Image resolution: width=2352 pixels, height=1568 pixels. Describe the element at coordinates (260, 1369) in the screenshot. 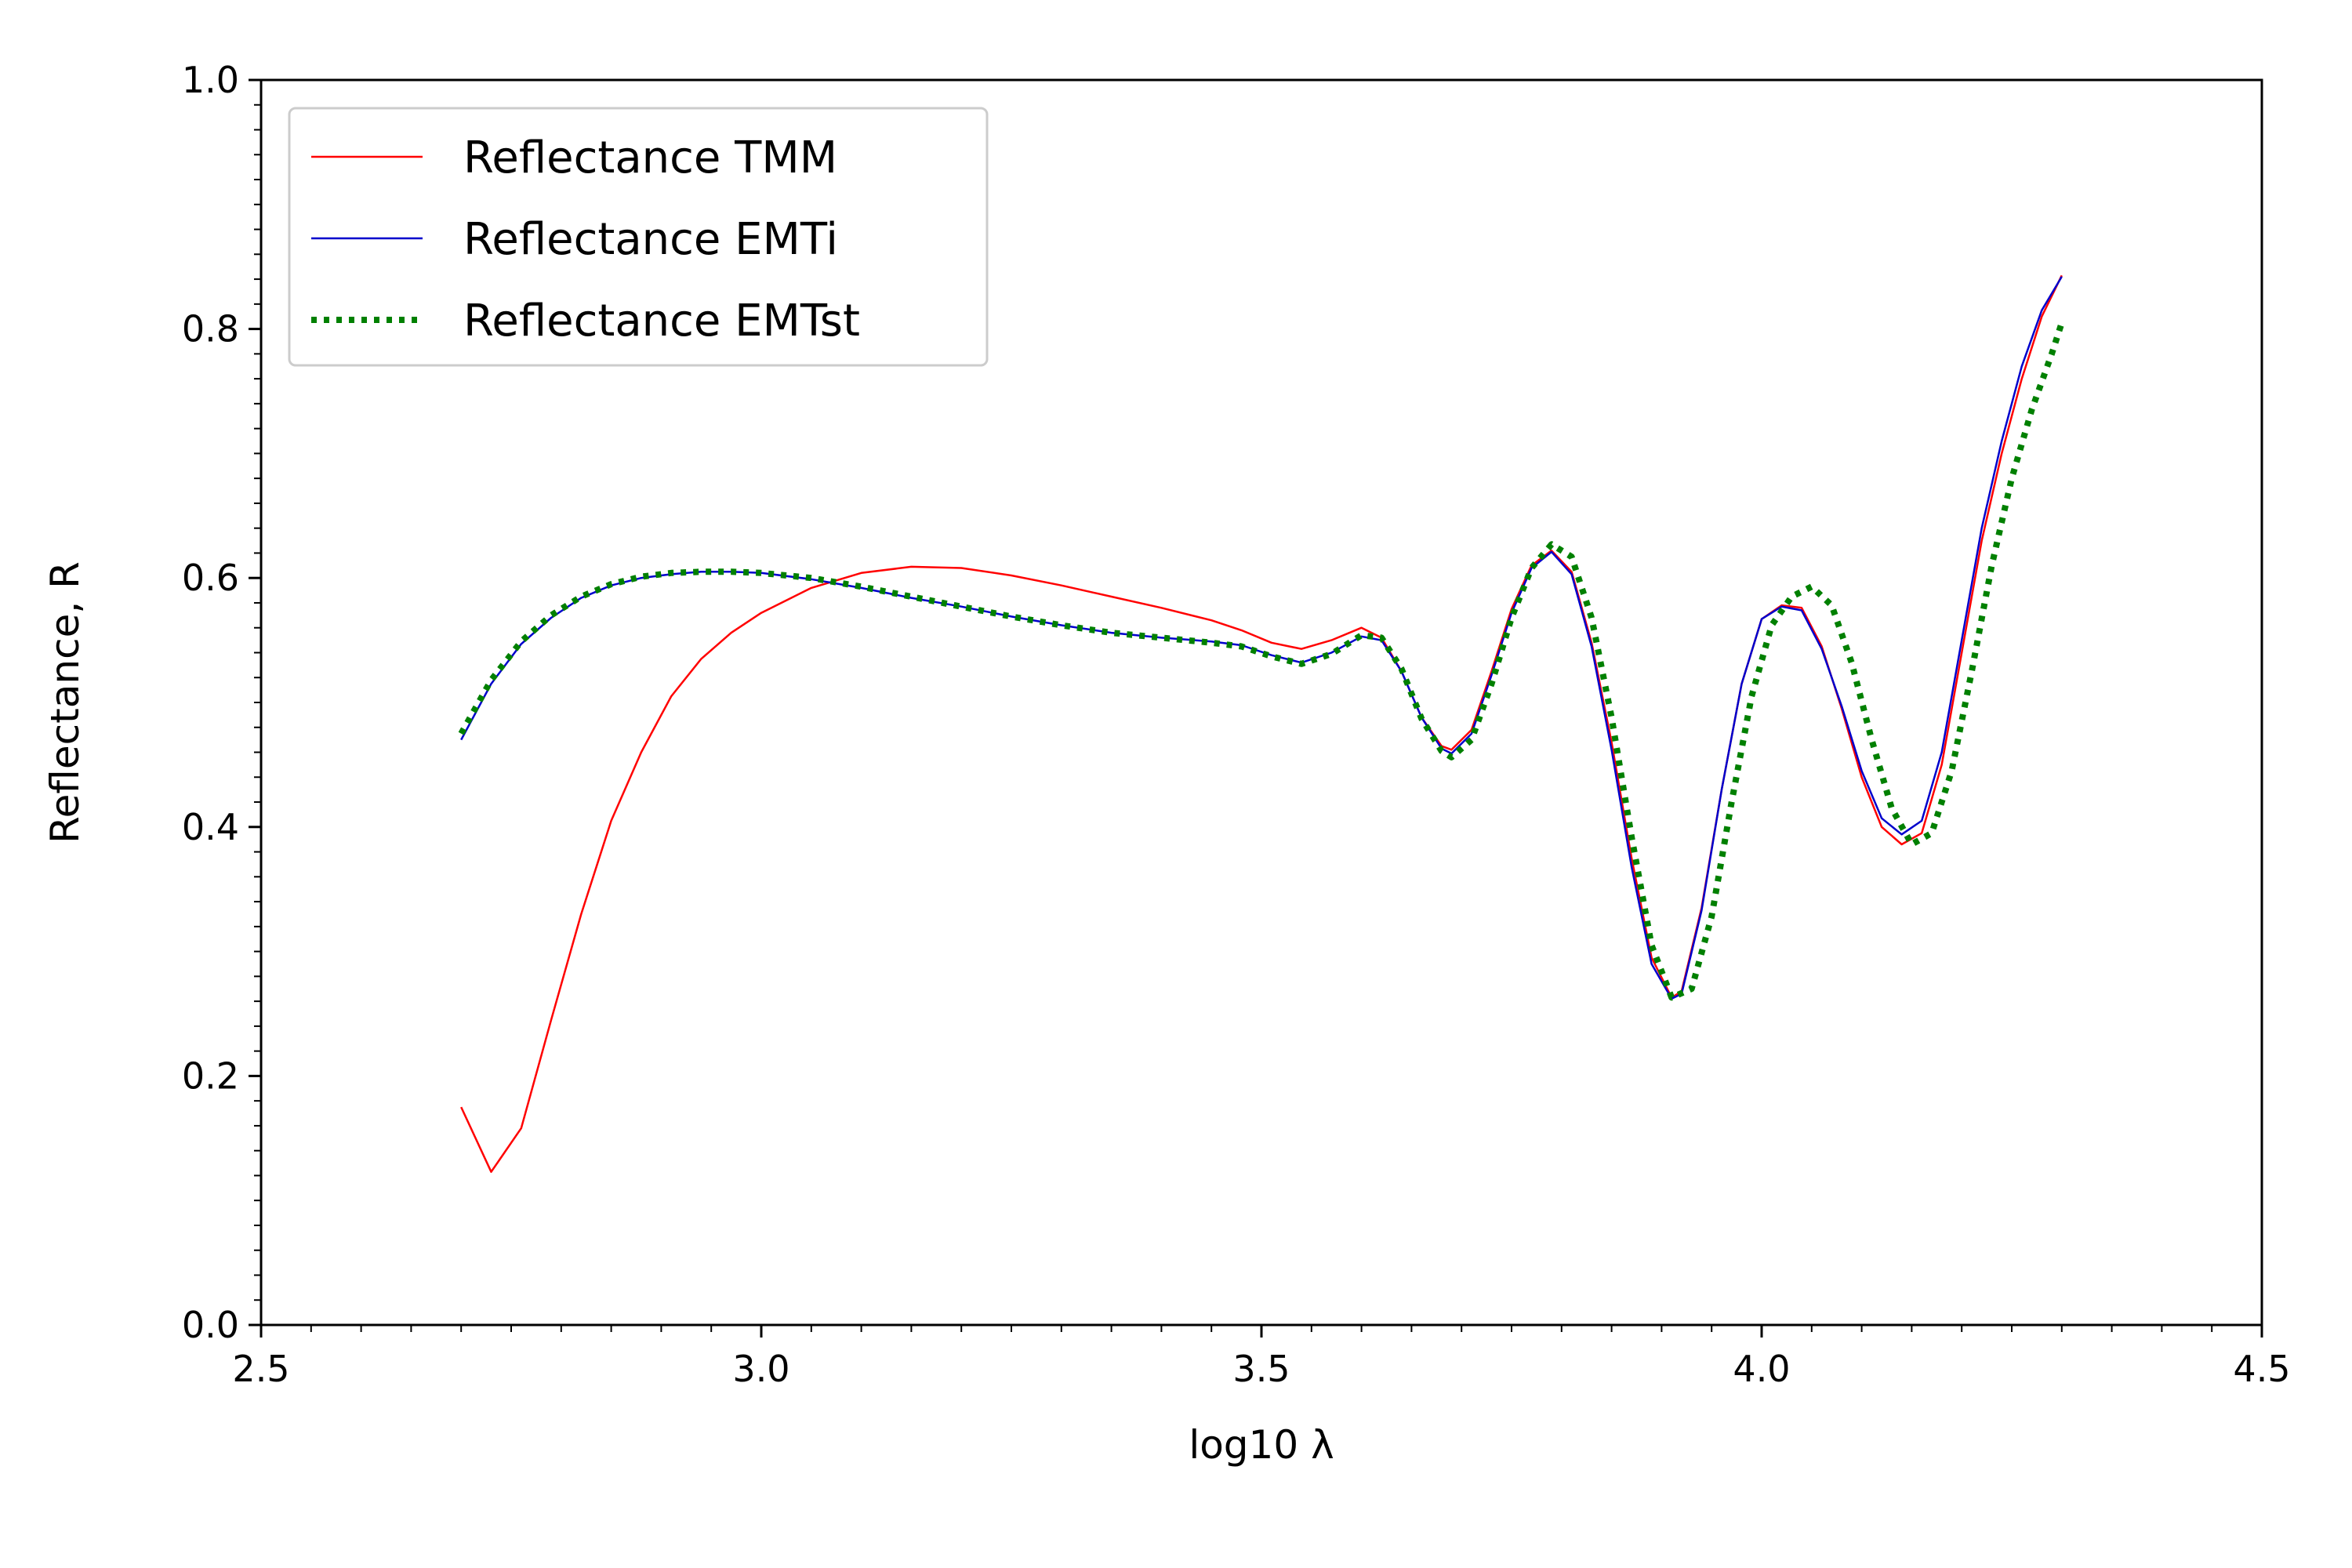

I see `x-tick-label: 2.5` at that location.